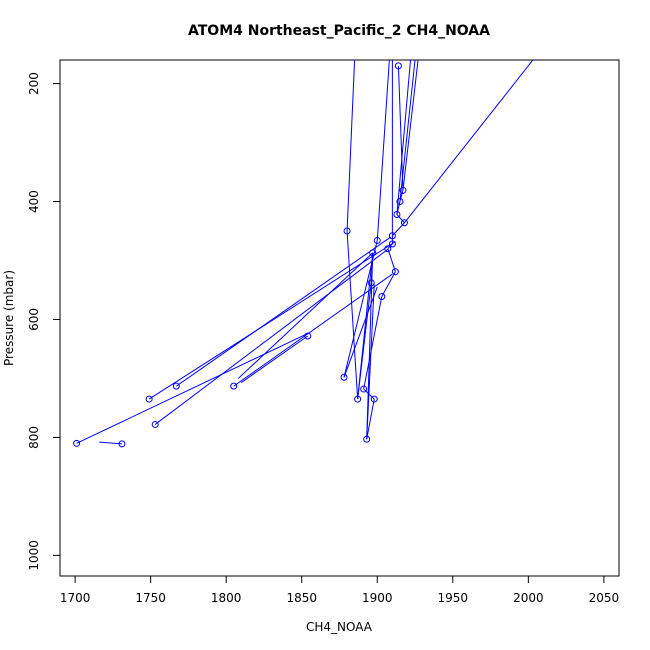 The image size is (650, 650). Describe the element at coordinates (339, 31) in the screenshot. I see `chart-title: ATOM4 Northeast_Pacific_2 CH4_NOAA` at that location.